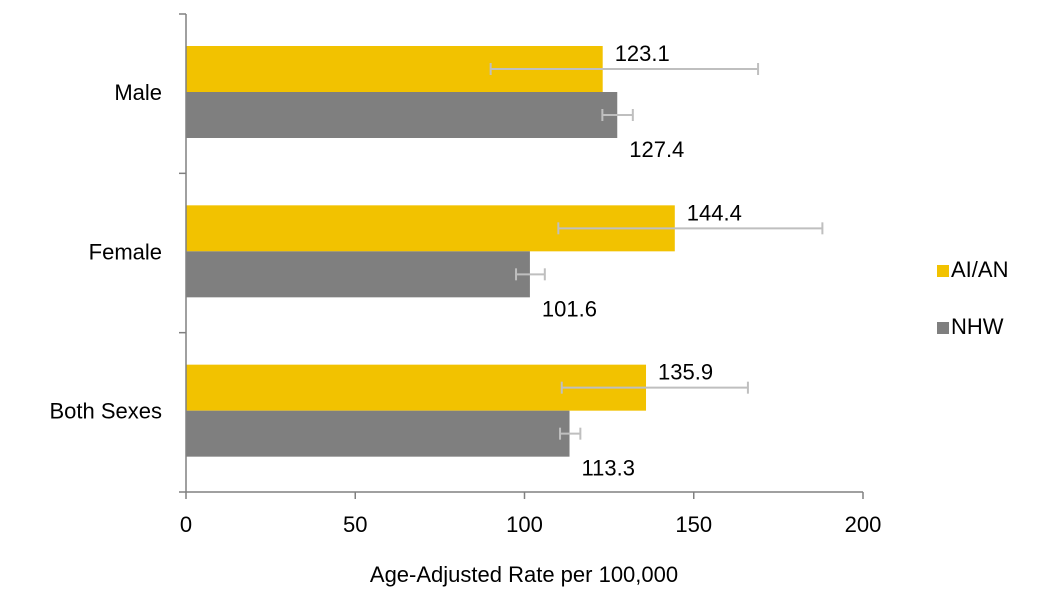 Image resolution: width=1037 pixels, height=593 pixels. Describe the element at coordinates (358, 274) in the screenshot. I see `bar-nhw-female` at that location.